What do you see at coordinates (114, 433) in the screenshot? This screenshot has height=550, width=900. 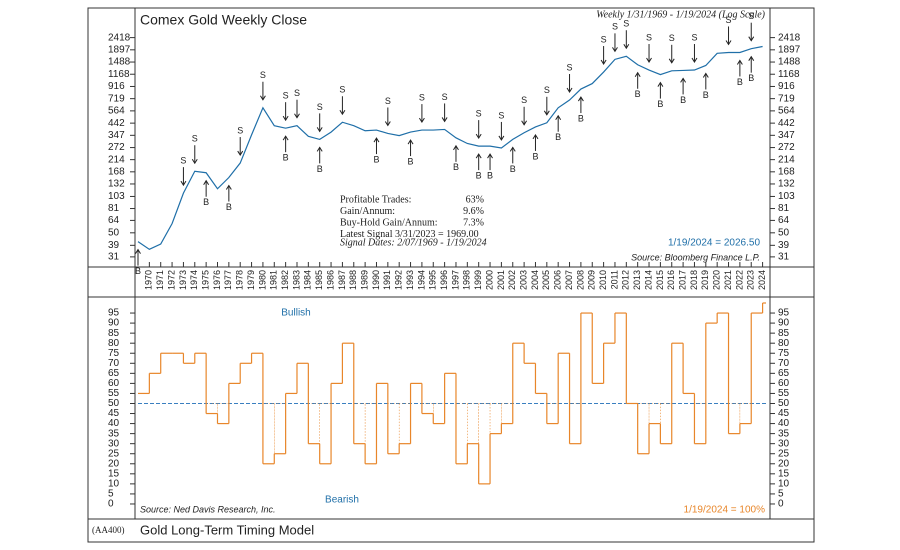 I see `y-tick-label: 35` at bounding box center [114, 433].